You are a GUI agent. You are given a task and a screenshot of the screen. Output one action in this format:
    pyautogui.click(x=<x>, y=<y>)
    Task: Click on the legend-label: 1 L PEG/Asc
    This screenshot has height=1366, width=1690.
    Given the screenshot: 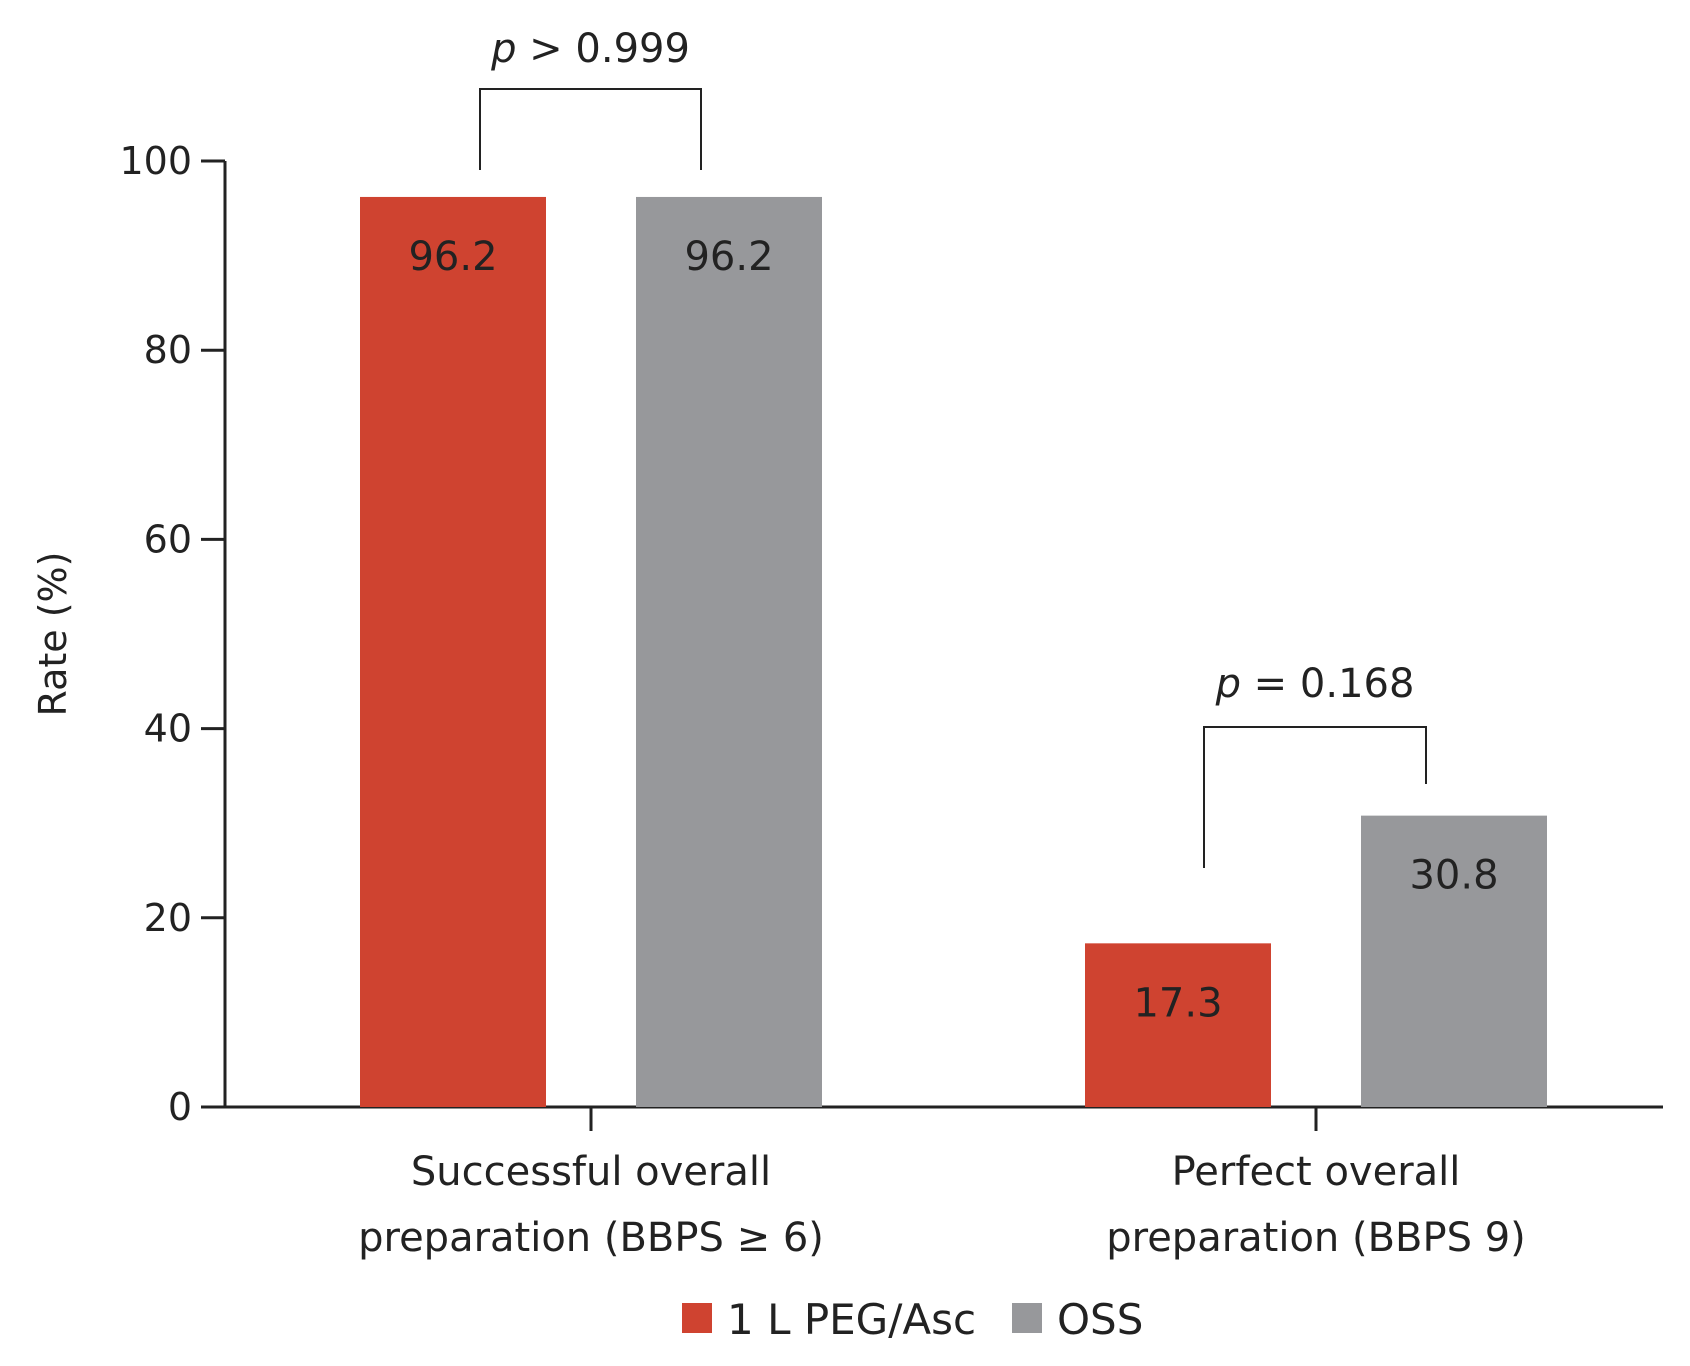 What is the action you would take?
    pyautogui.click(x=851, y=1319)
    